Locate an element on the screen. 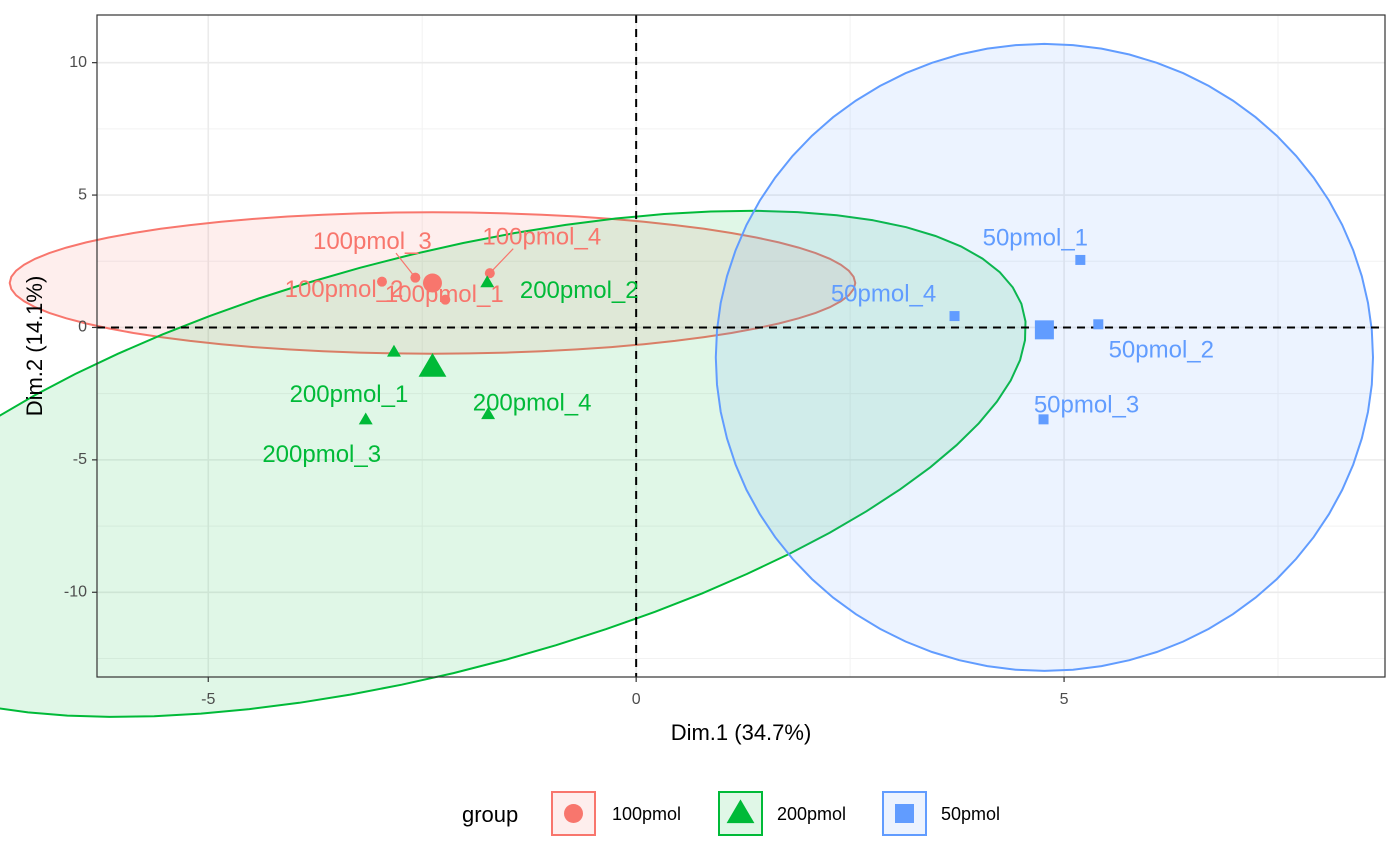  y-tick-label: -10 is located at coordinates (75, 591).